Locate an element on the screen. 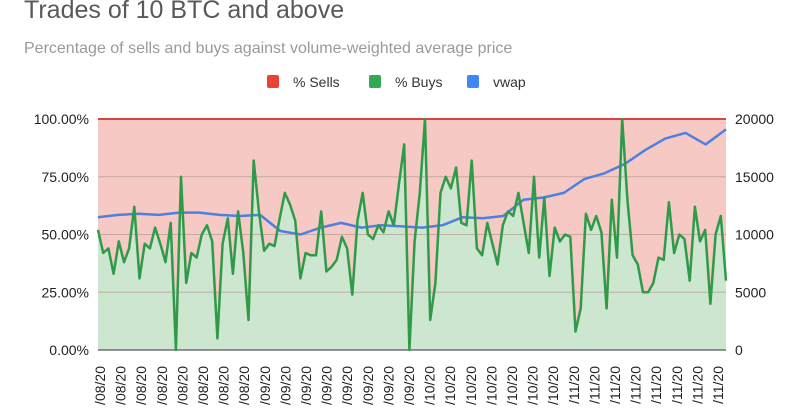 Image resolution: width=800 pixels, height=416 pixels. legend-label: vwap is located at coordinates (509, 82).